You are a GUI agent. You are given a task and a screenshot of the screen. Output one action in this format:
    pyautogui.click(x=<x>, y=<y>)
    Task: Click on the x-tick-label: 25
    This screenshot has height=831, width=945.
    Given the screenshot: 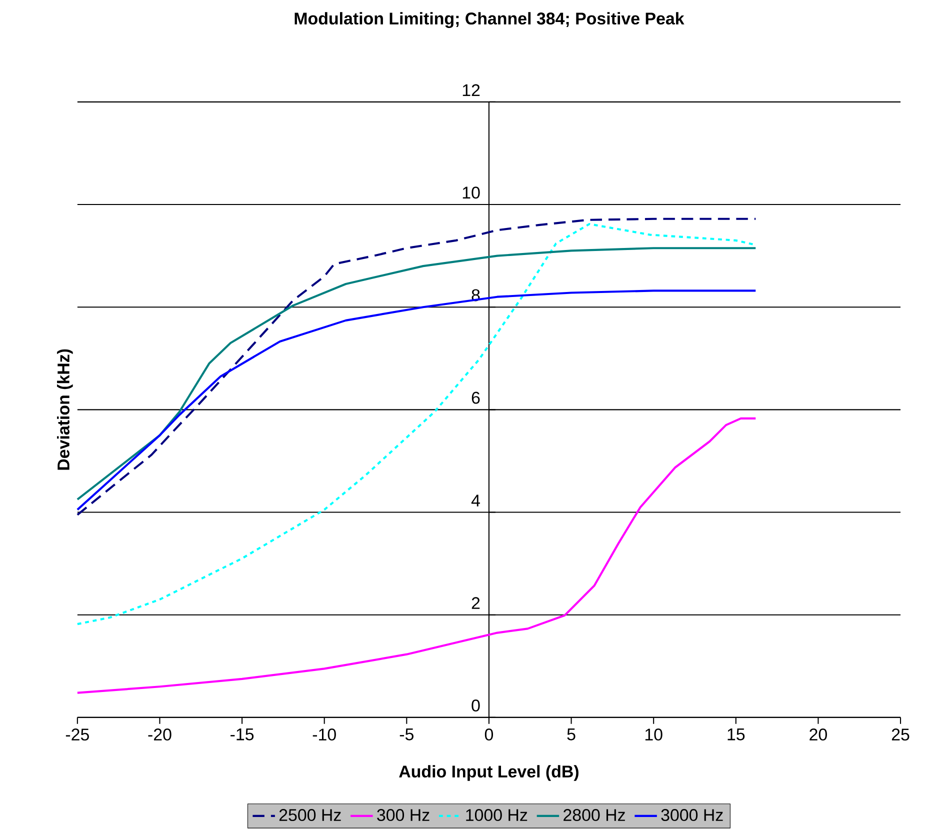 What is the action you would take?
    pyautogui.click(x=901, y=734)
    